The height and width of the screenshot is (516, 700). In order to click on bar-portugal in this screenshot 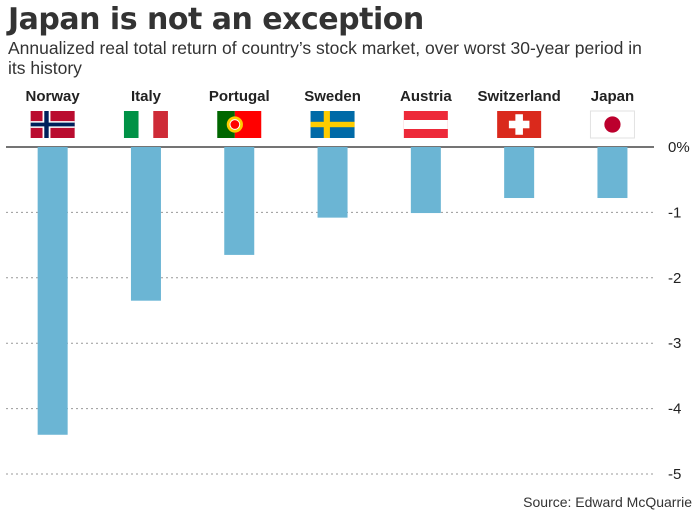, I will do `click(239, 201)`.